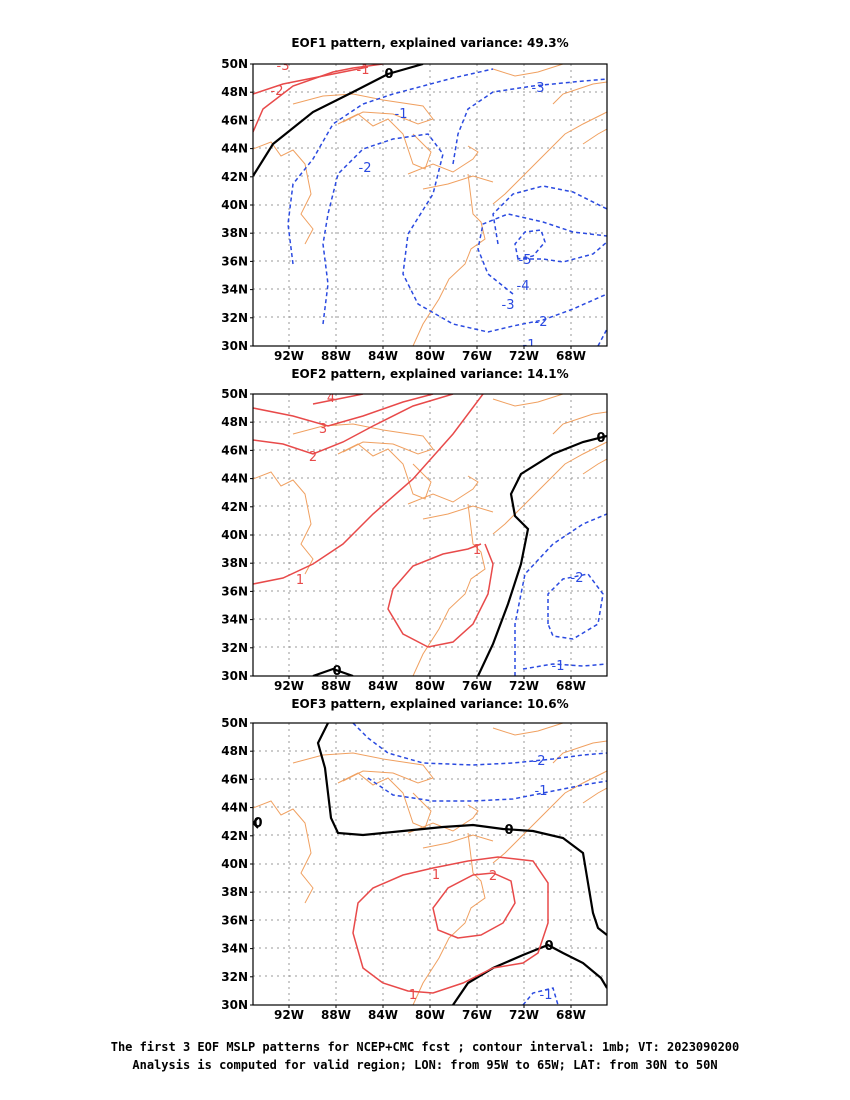  What do you see at coordinates (430, 374) in the screenshot?
I see `eof2-title: EOF2 pattern, explained variance: 14.1%` at bounding box center [430, 374].